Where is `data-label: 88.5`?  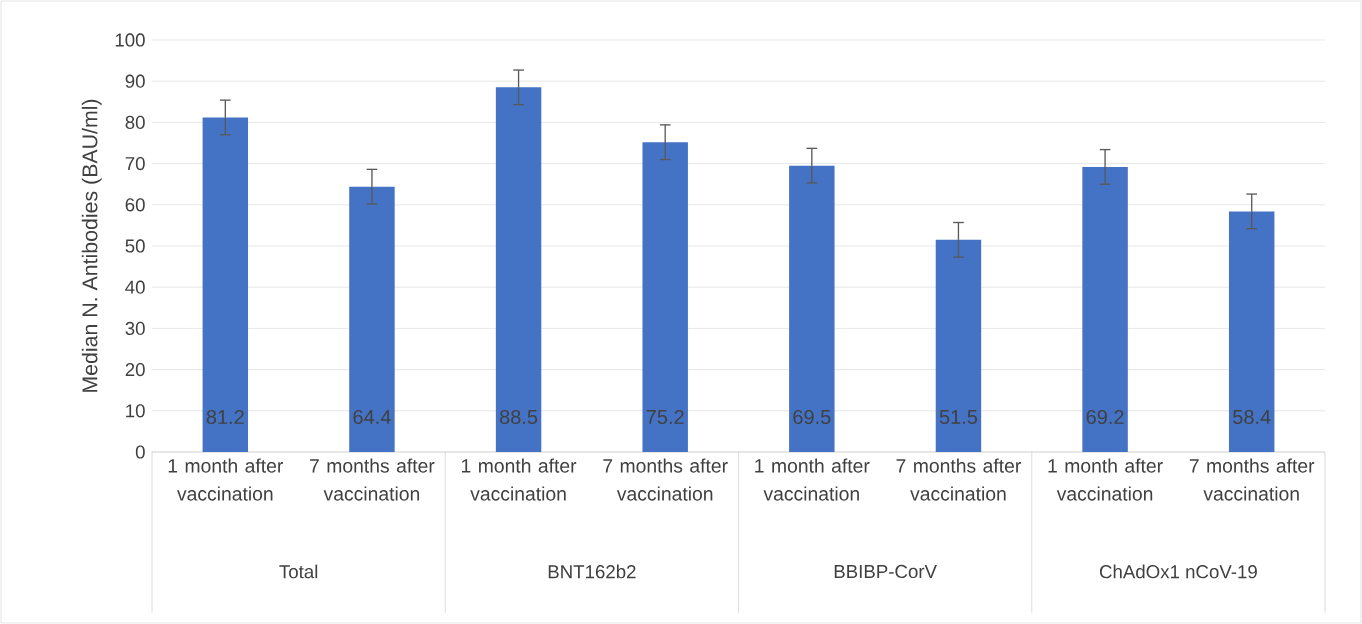 data-label: 88.5 is located at coordinates (518, 417).